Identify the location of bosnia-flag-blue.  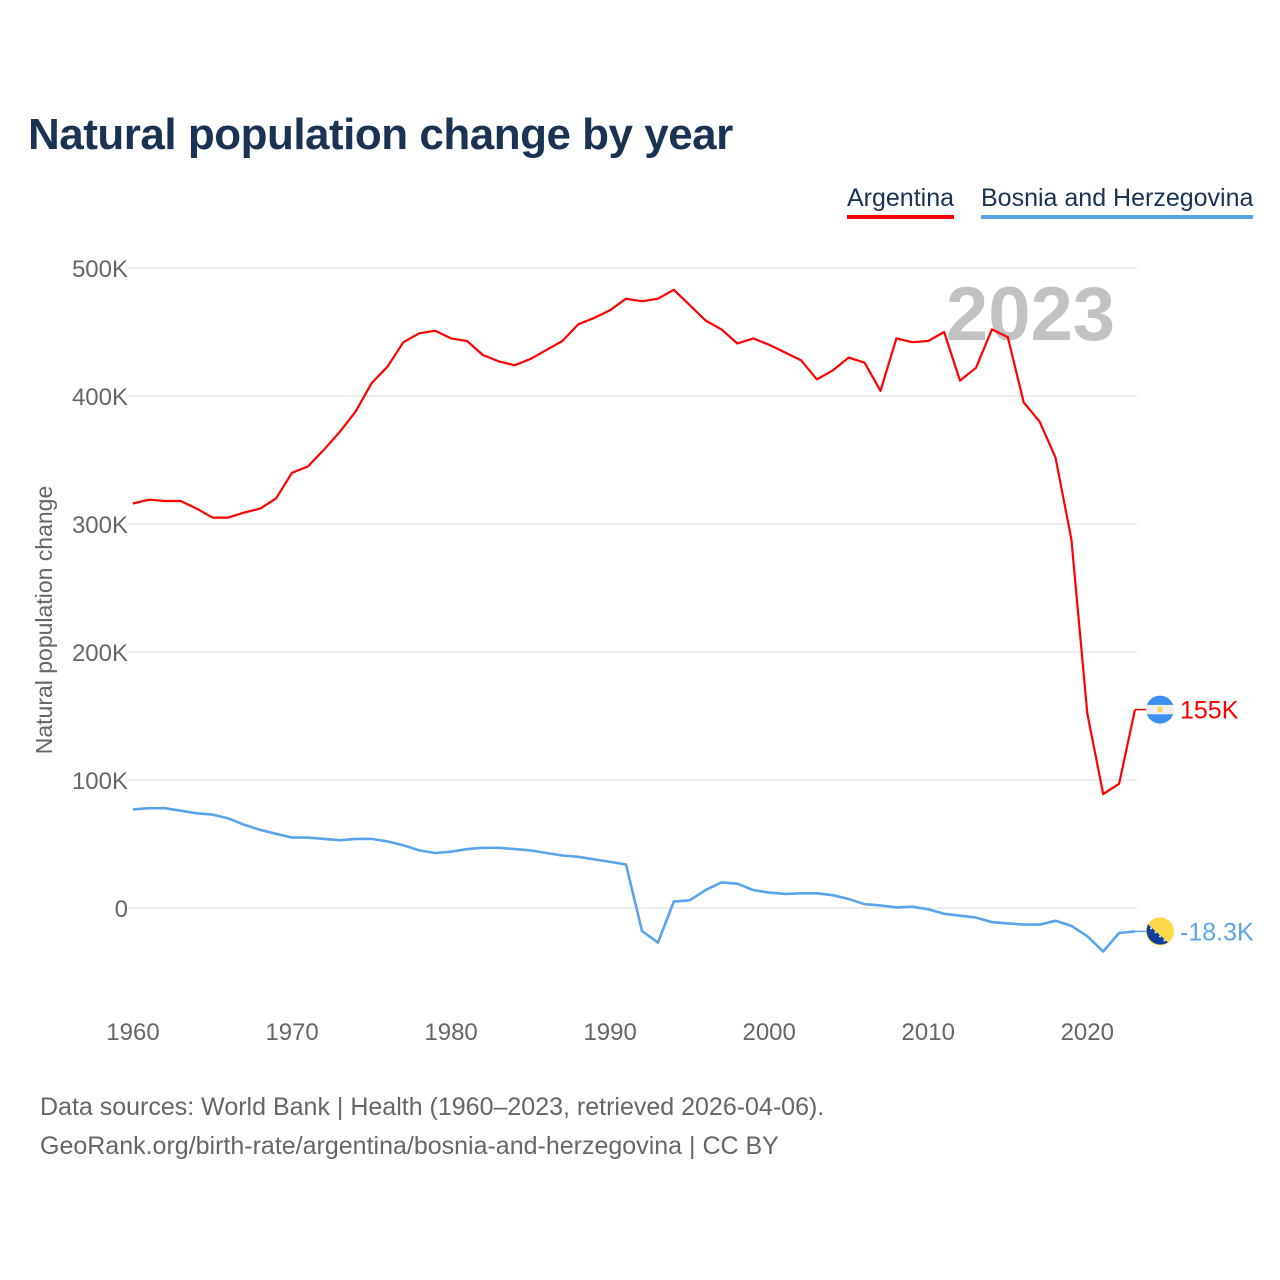
(1157, 934).